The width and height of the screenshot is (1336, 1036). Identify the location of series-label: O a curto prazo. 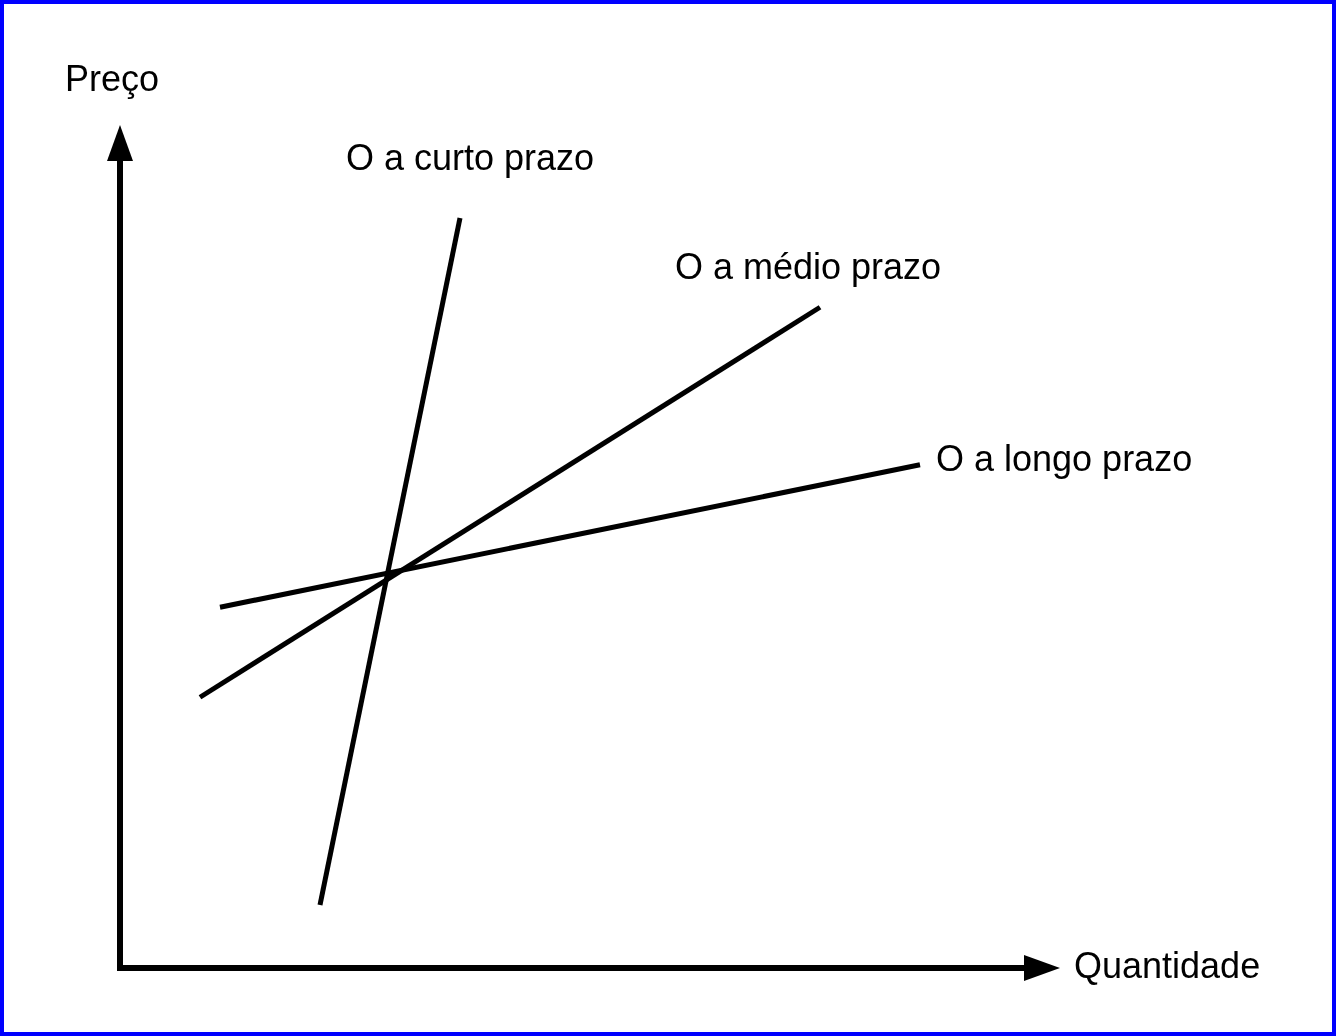
(470, 157).